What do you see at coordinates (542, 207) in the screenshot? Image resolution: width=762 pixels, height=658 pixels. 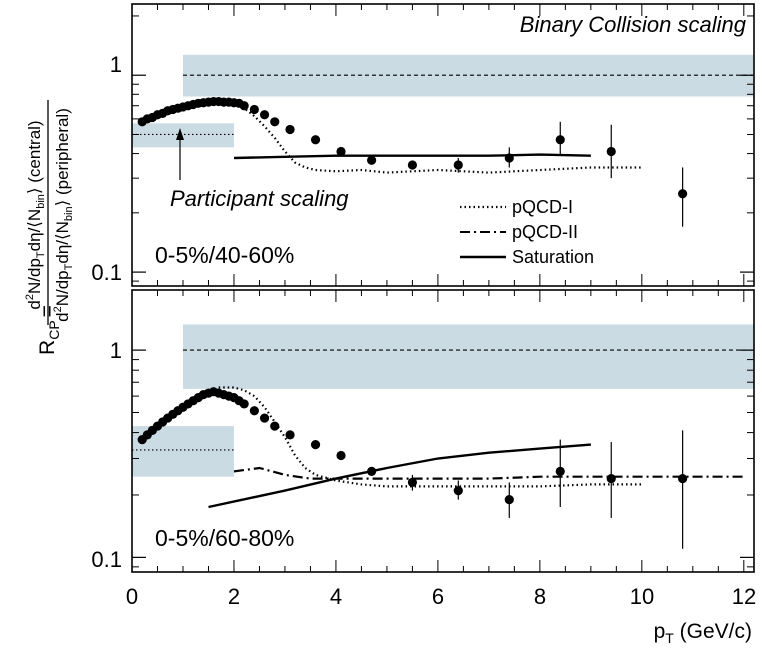 I see `legend-label-pqcd1: pQCD-I` at bounding box center [542, 207].